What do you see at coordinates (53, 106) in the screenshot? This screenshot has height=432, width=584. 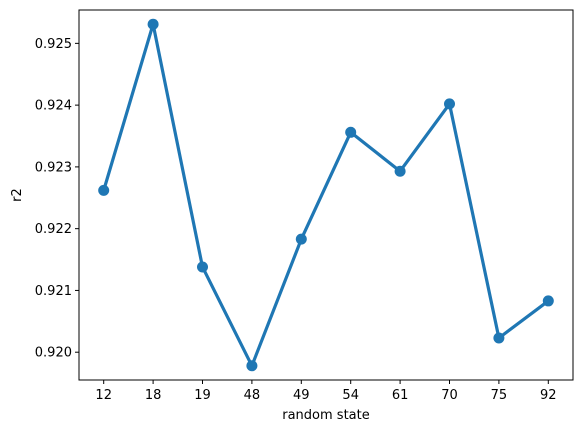 I see `y-tick-label: 0.924` at bounding box center [53, 106].